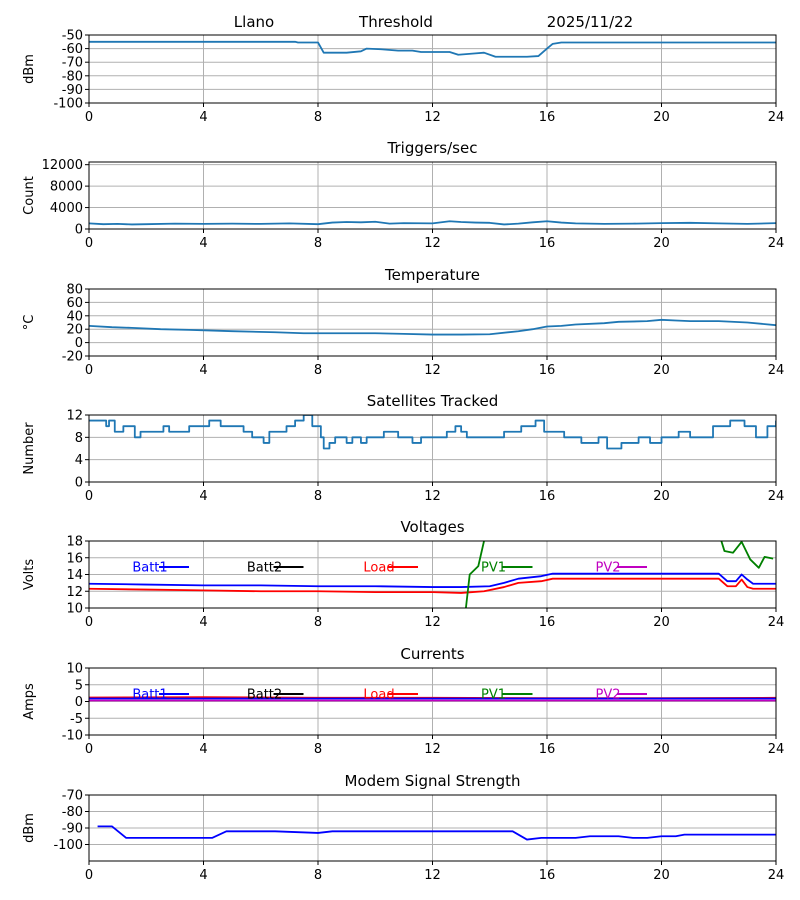  What do you see at coordinates (403, 77) in the screenshot?
I see `chart-1: 0 4 8 12 16 20 24 -50-60-70-80-90-100 dBm` at bounding box center [403, 77].